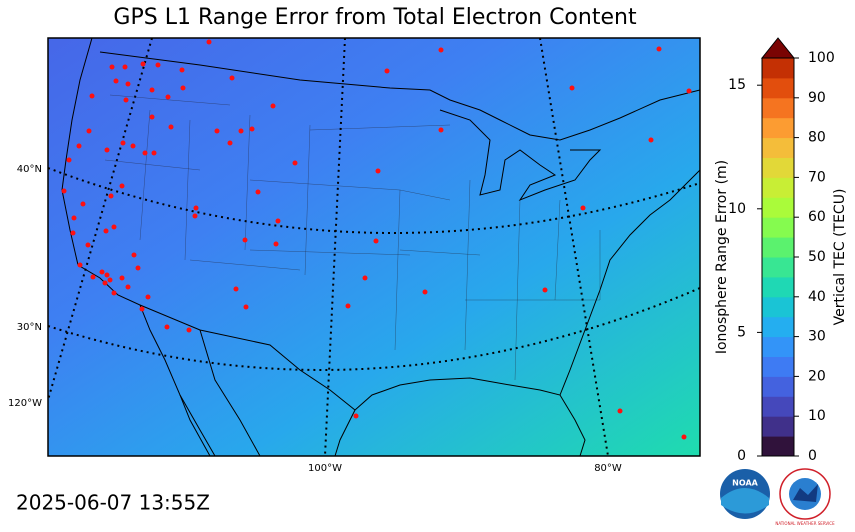 The width and height of the screenshot is (855, 532). What do you see at coordinates (722, 257) in the screenshot?
I see `colorbar-left-label: Ionosphere Range Error (m)` at bounding box center [722, 257].